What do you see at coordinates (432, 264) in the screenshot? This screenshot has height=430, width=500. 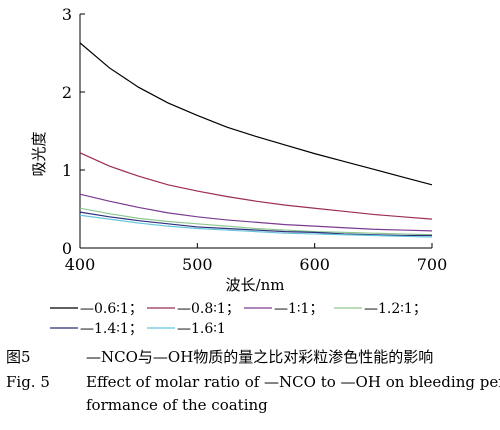 I see `x-tick-label: 700` at bounding box center [432, 264].